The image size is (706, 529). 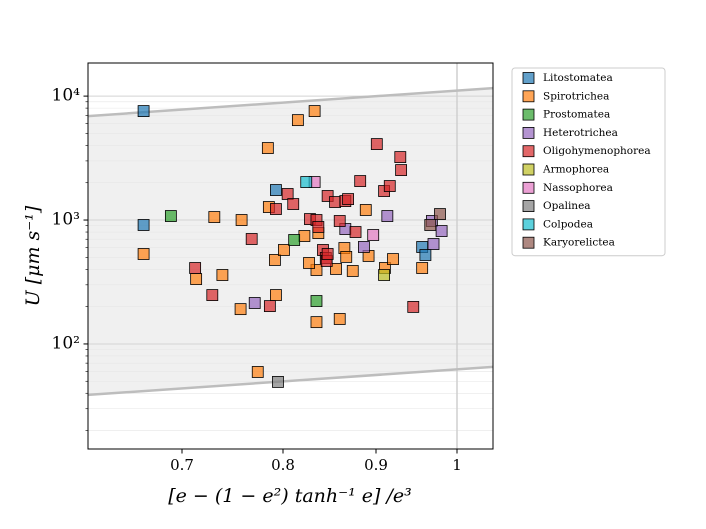 What do you see at coordinates (457, 465) in the screenshot?
I see `x-tick-label: 1` at bounding box center [457, 465].